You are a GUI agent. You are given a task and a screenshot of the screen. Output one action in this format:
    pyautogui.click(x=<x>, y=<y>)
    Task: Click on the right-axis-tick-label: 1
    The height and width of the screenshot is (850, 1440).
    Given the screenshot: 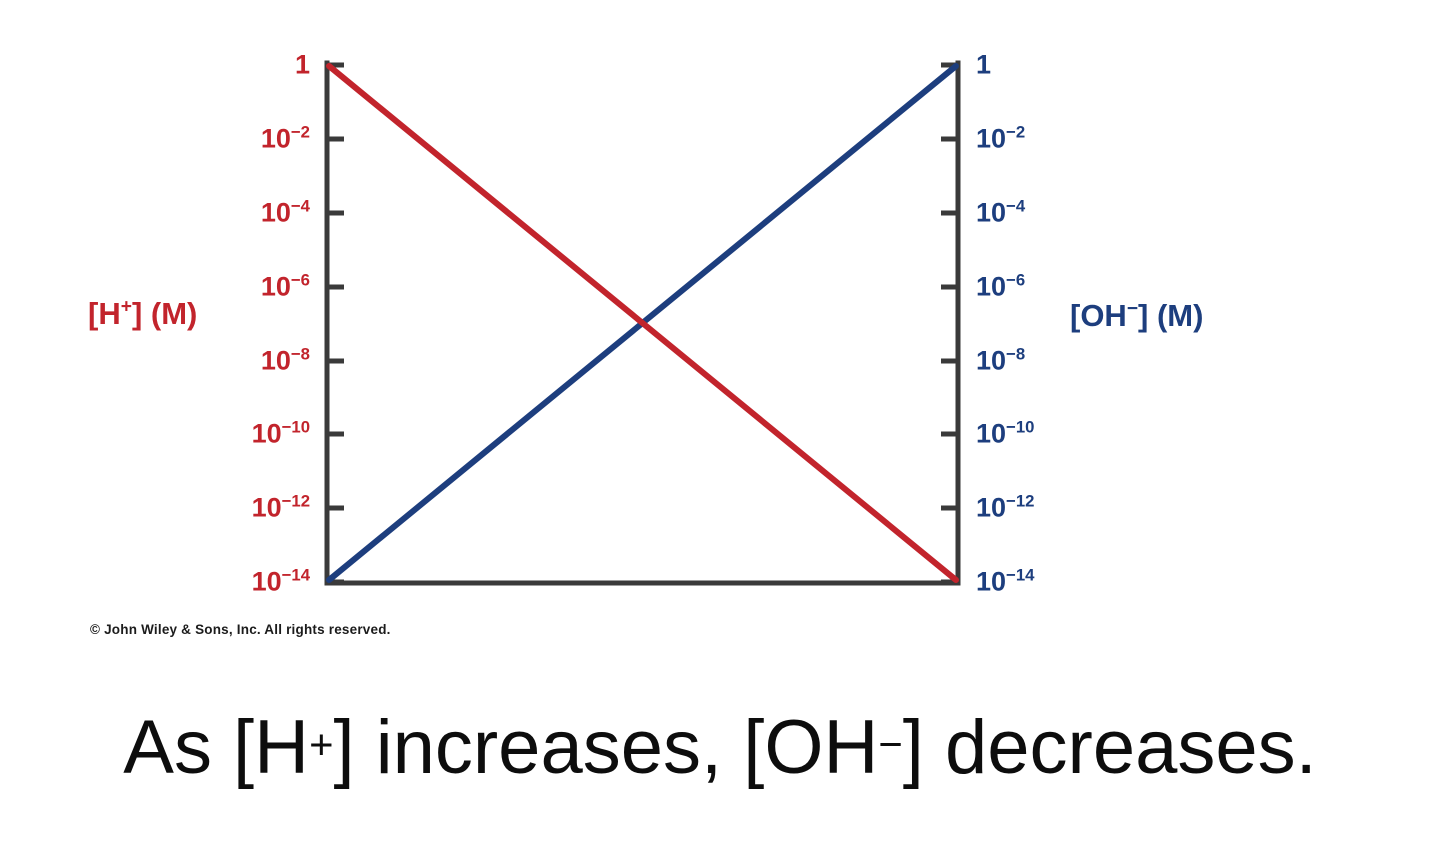 What is the action you would take?
    pyautogui.click(x=984, y=64)
    